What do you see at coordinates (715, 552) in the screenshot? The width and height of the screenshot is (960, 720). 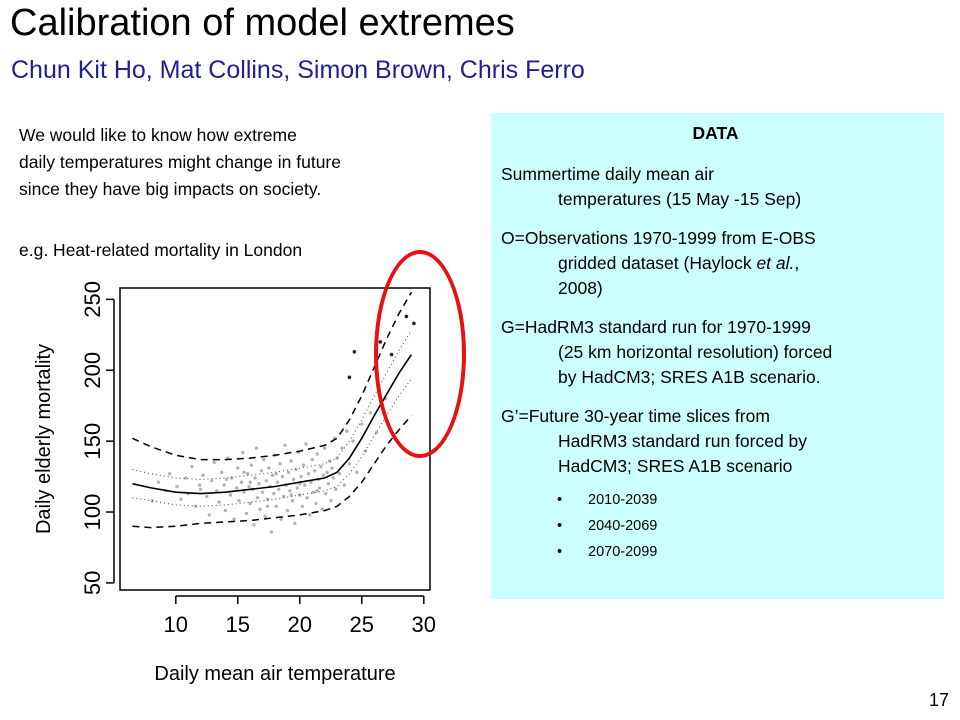 I see `time-slice-item: 2070-2099` at bounding box center [715, 552].